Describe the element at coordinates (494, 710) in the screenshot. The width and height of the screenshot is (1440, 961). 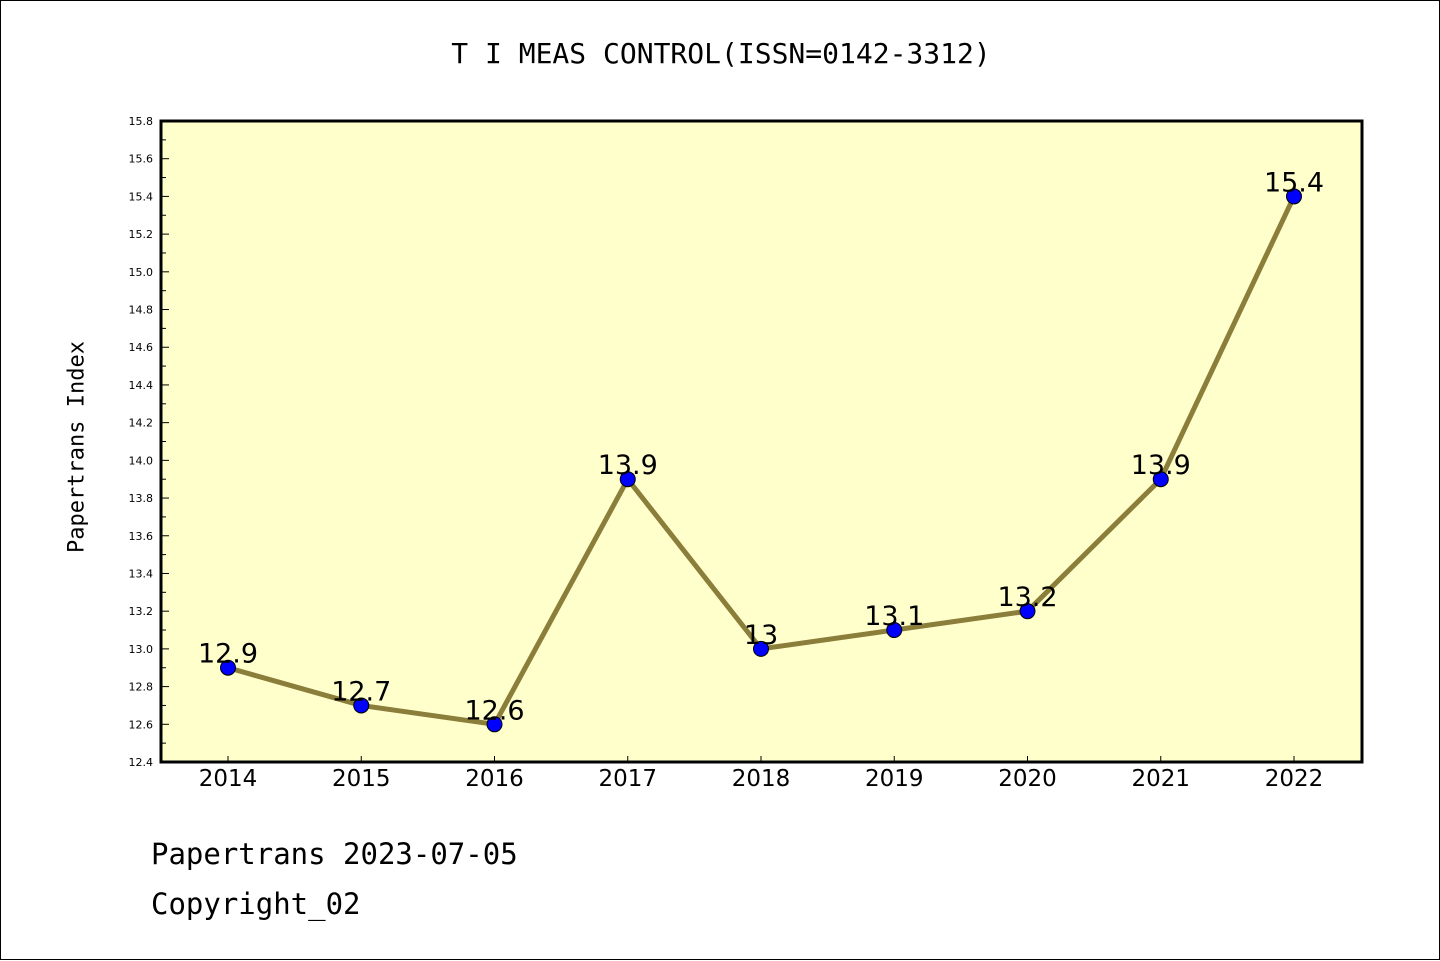
I see `data-label: 12.6` at that location.